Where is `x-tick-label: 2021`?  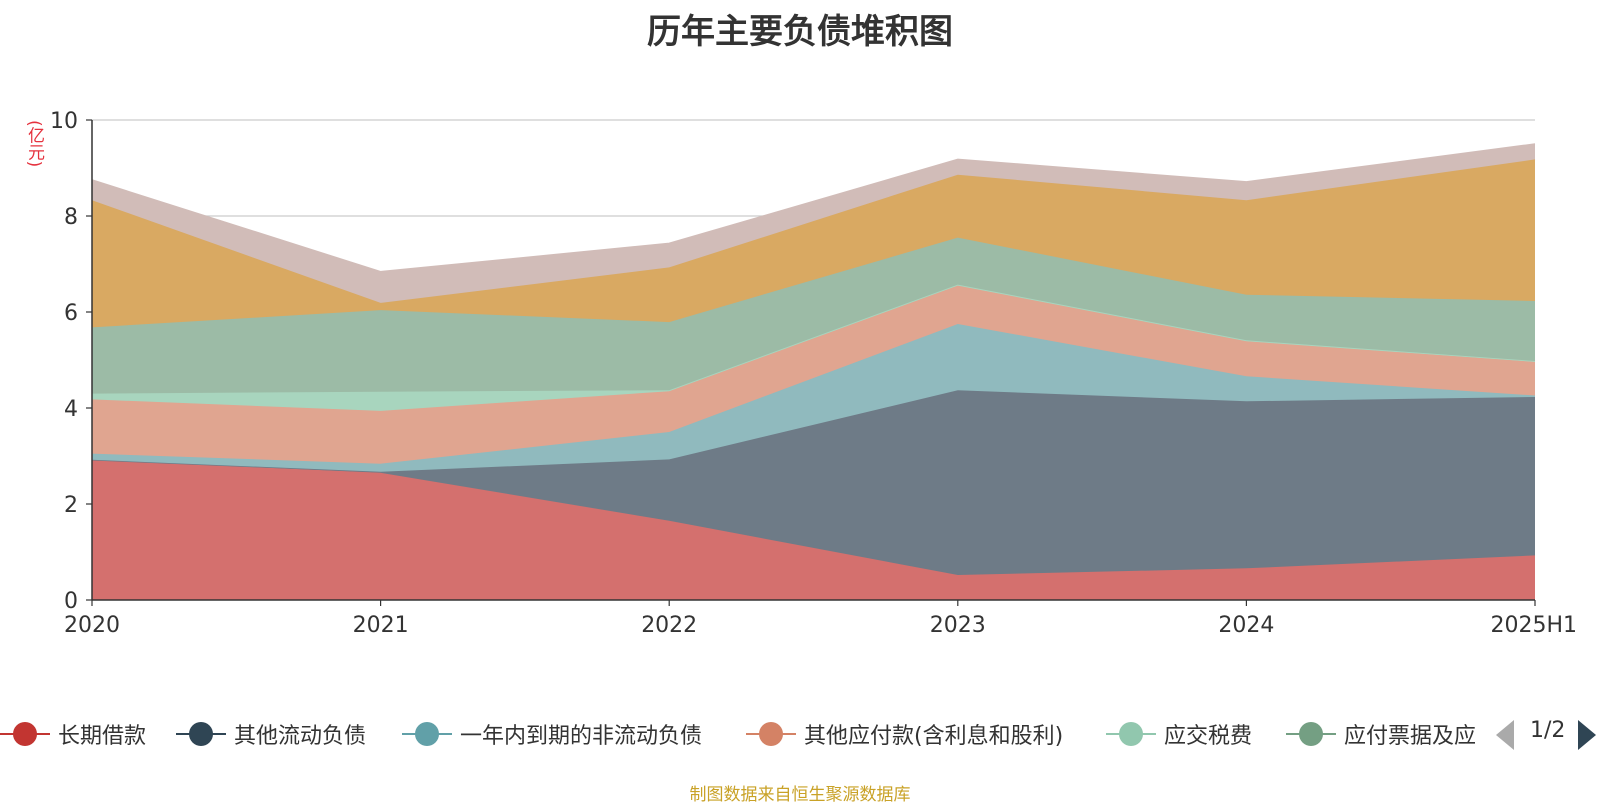 x-tick-label: 2021 is located at coordinates (381, 625).